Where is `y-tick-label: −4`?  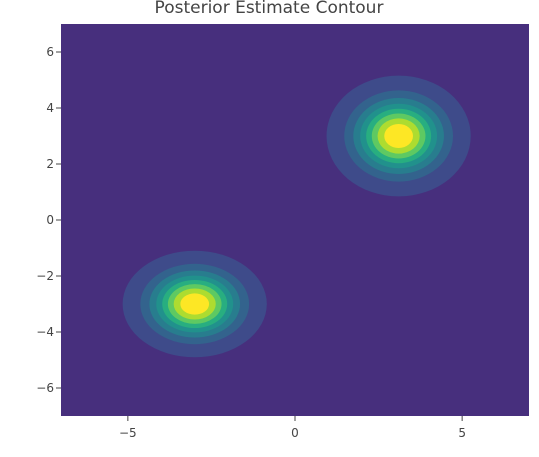 y-tick-label: −4 is located at coordinates (45, 332).